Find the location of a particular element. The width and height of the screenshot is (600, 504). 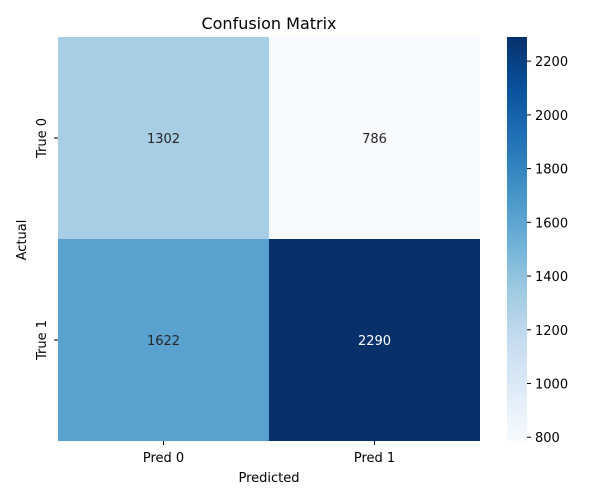

colorbar-tick-label: 2200 is located at coordinates (551, 62).